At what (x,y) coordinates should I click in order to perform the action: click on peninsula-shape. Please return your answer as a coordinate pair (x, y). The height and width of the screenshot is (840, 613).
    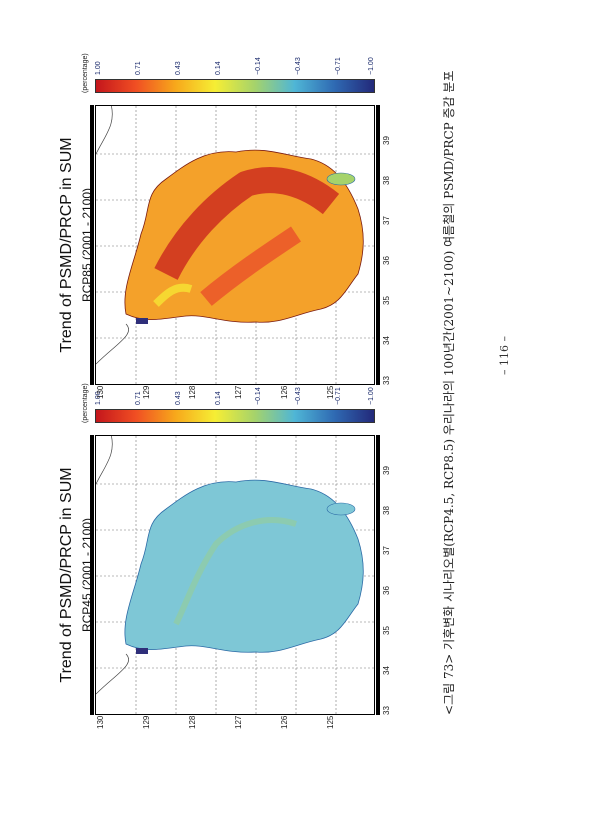
    Looking at the image, I should click on (244, 566).